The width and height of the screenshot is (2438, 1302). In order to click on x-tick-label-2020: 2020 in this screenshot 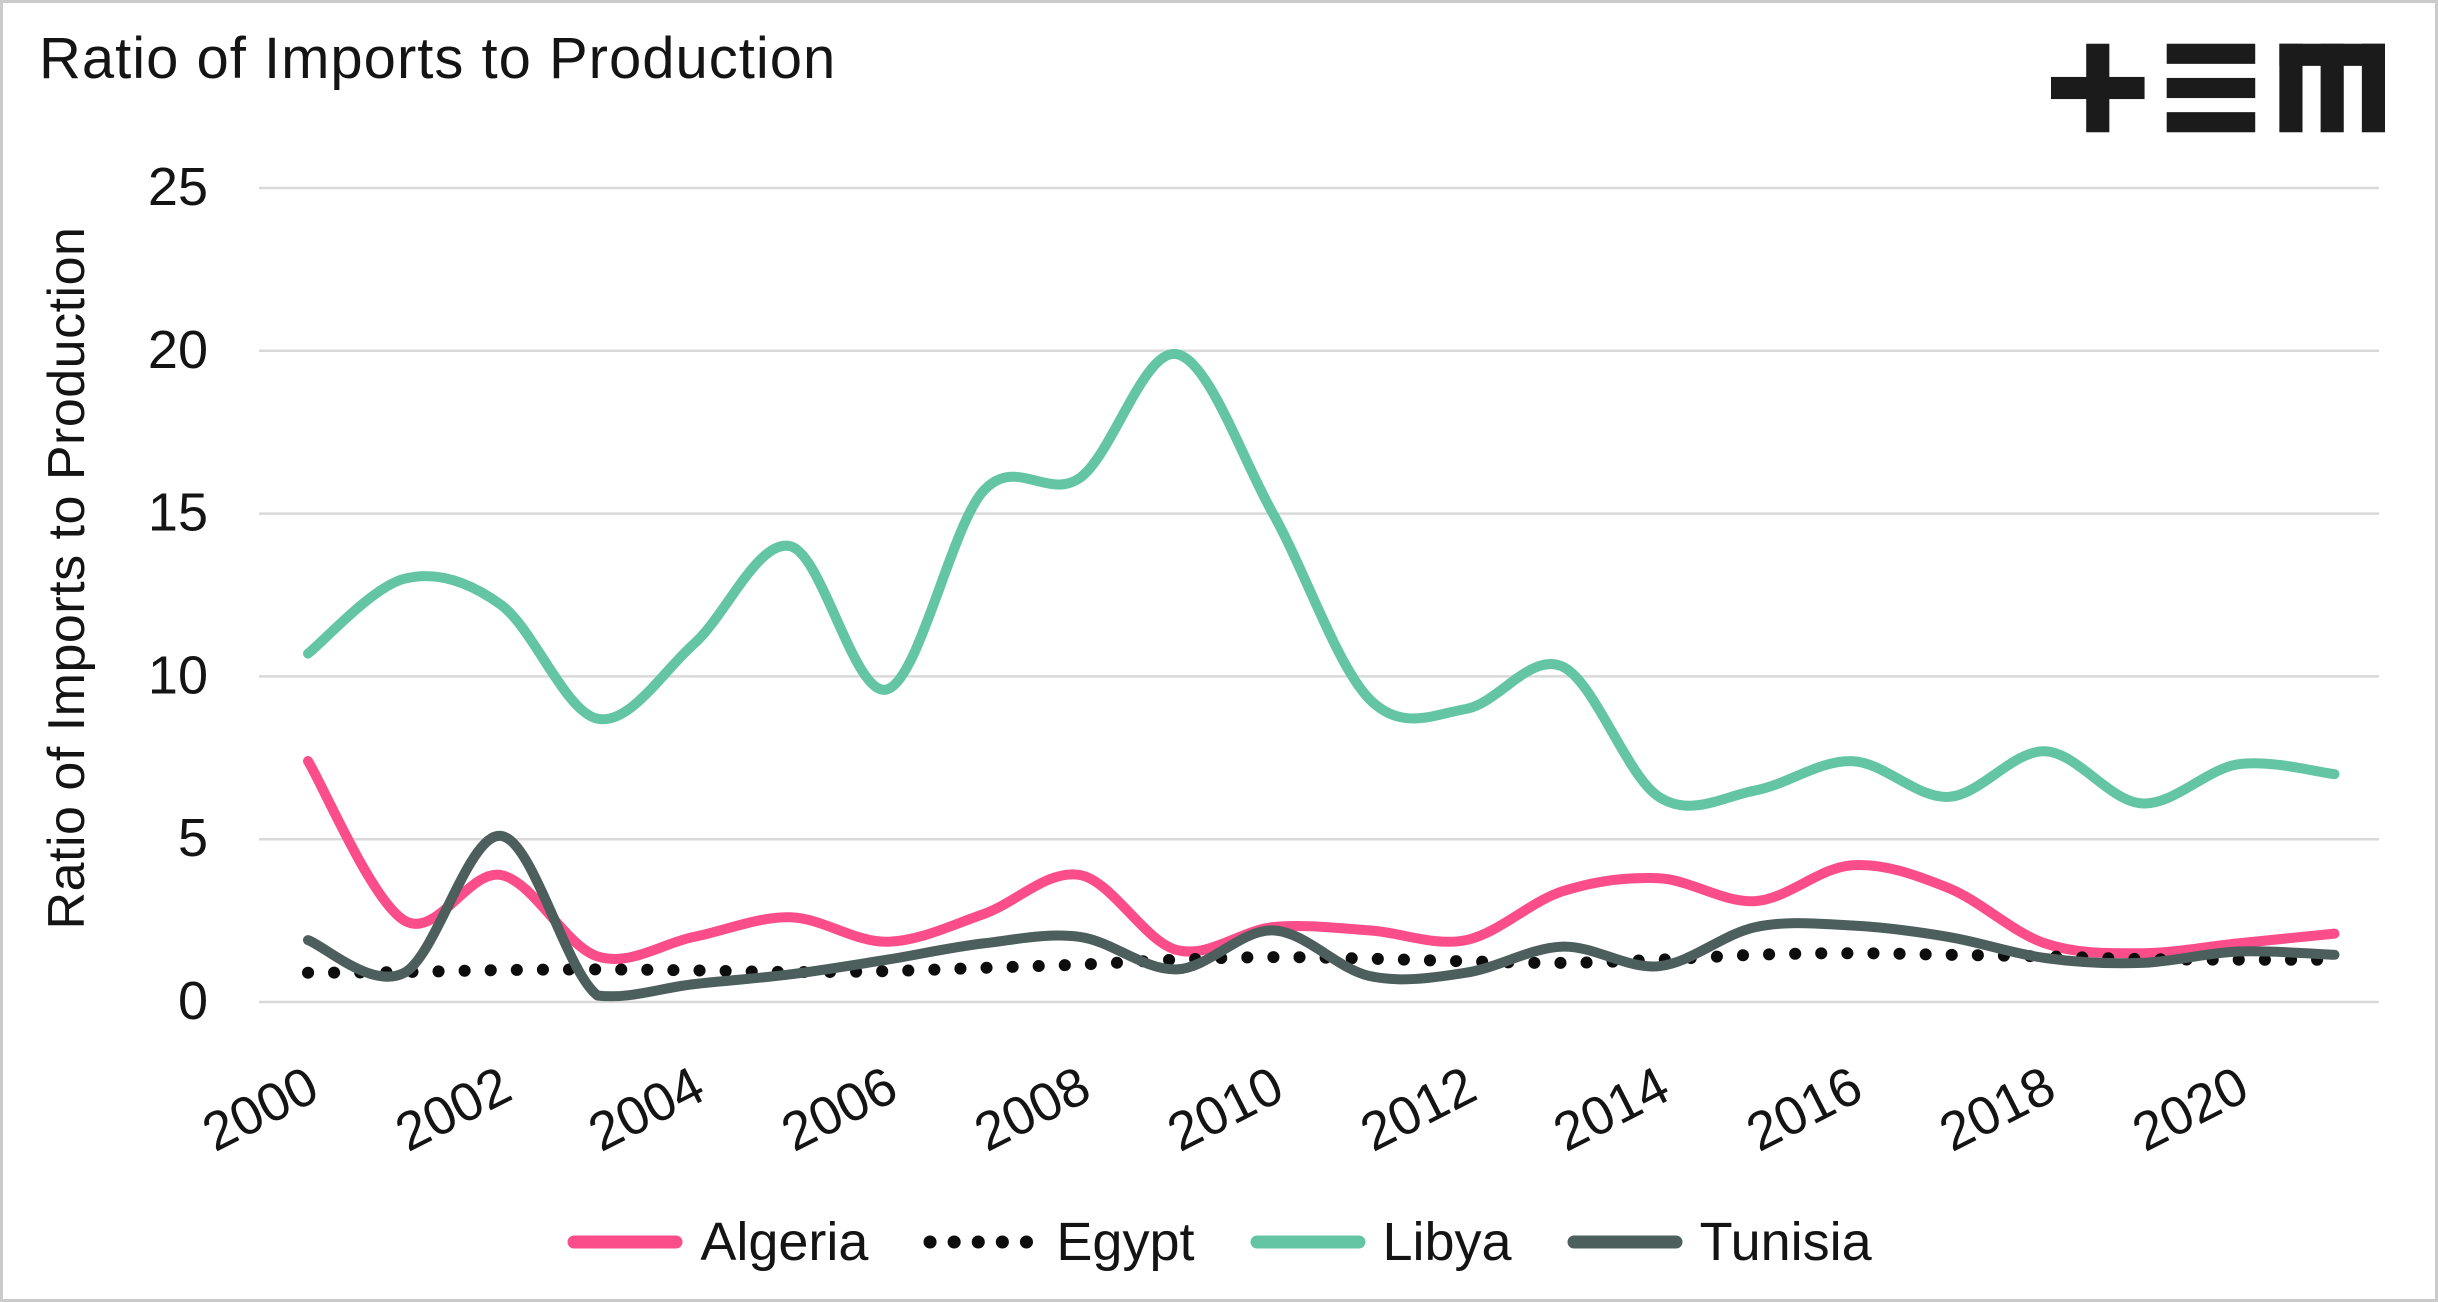, I will do `click(2190, 1109)`.